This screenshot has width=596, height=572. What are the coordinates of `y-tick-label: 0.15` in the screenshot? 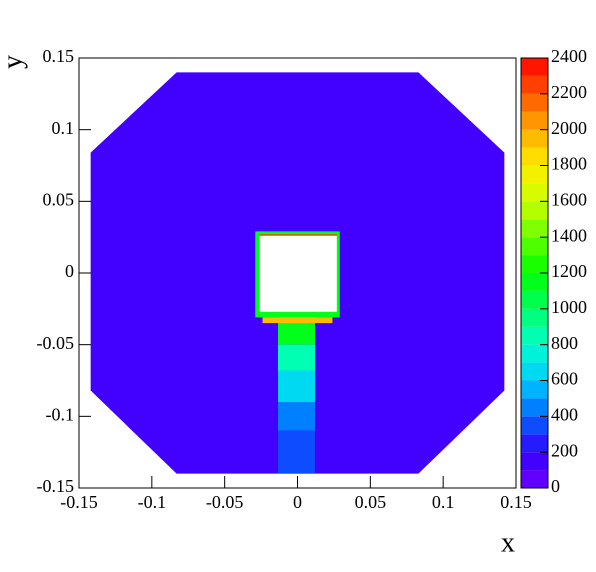 It's located at (59, 56).